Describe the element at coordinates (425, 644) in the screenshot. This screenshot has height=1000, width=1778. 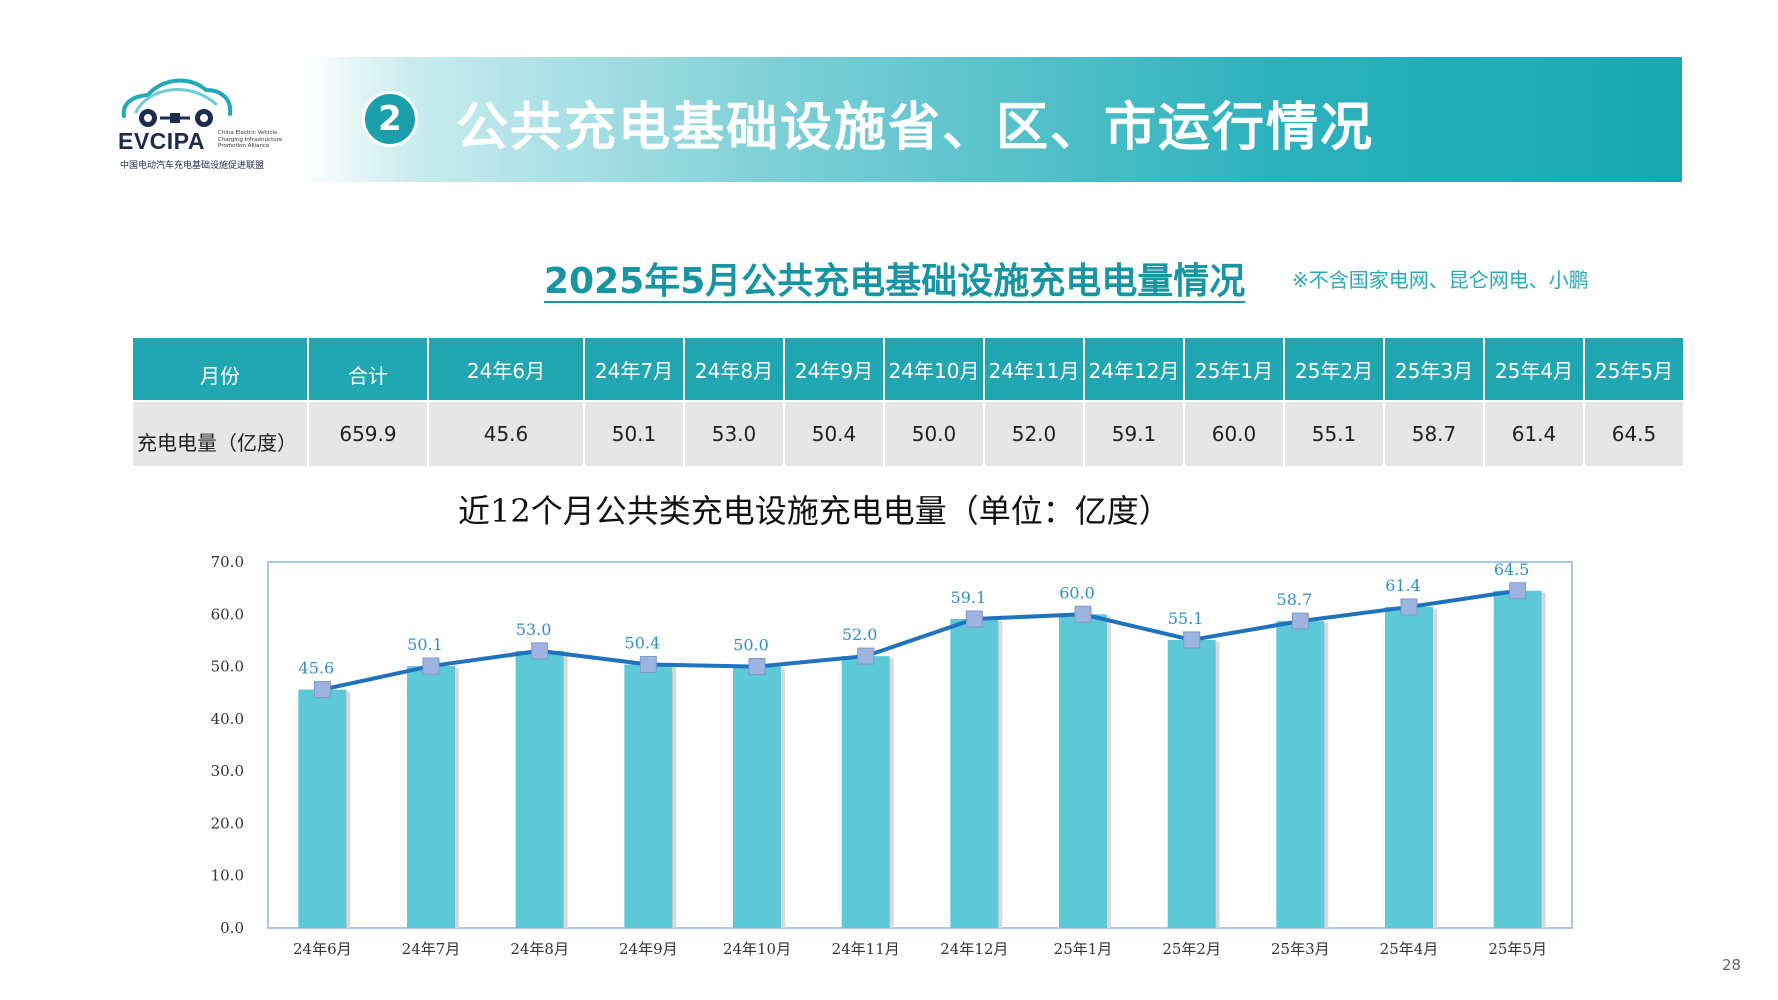
I see `data-label: 50.1` at that location.